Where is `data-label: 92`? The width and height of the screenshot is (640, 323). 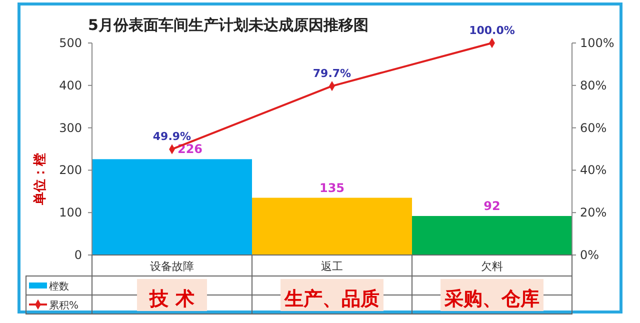 data-label: 92 is located at coordinates (492, 205).